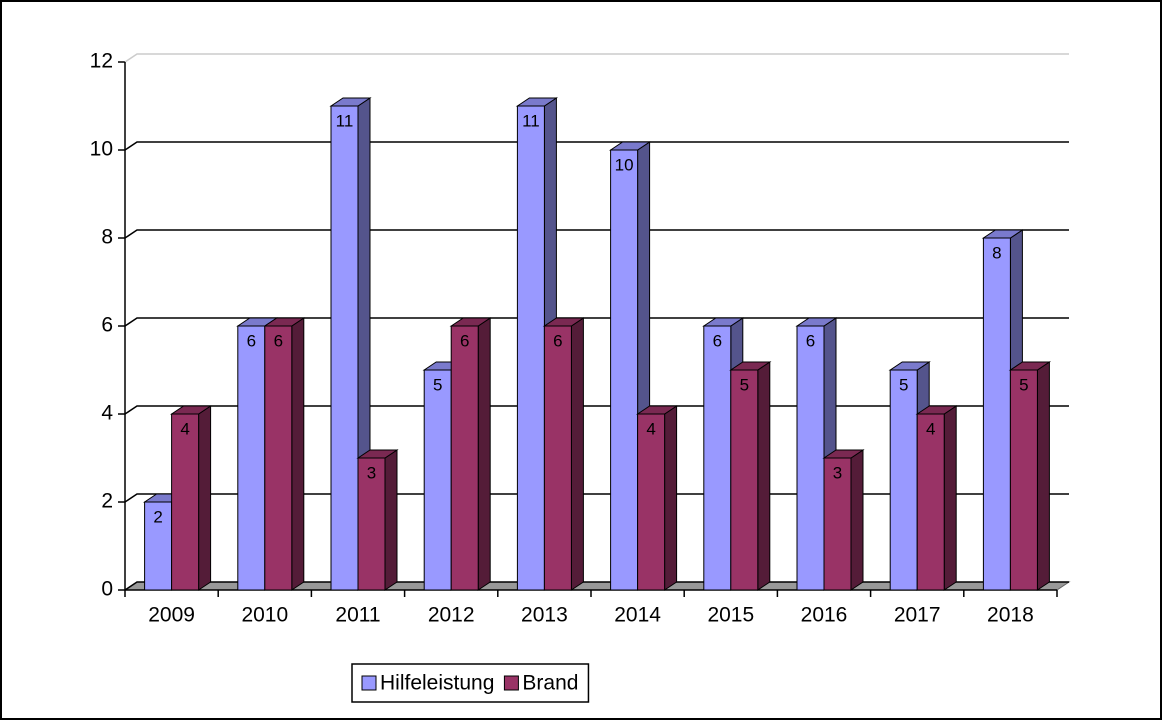 The height and width of the screenshot is (720, 1162). I want to click on x-tick-label: 2017, so click(917, 615).